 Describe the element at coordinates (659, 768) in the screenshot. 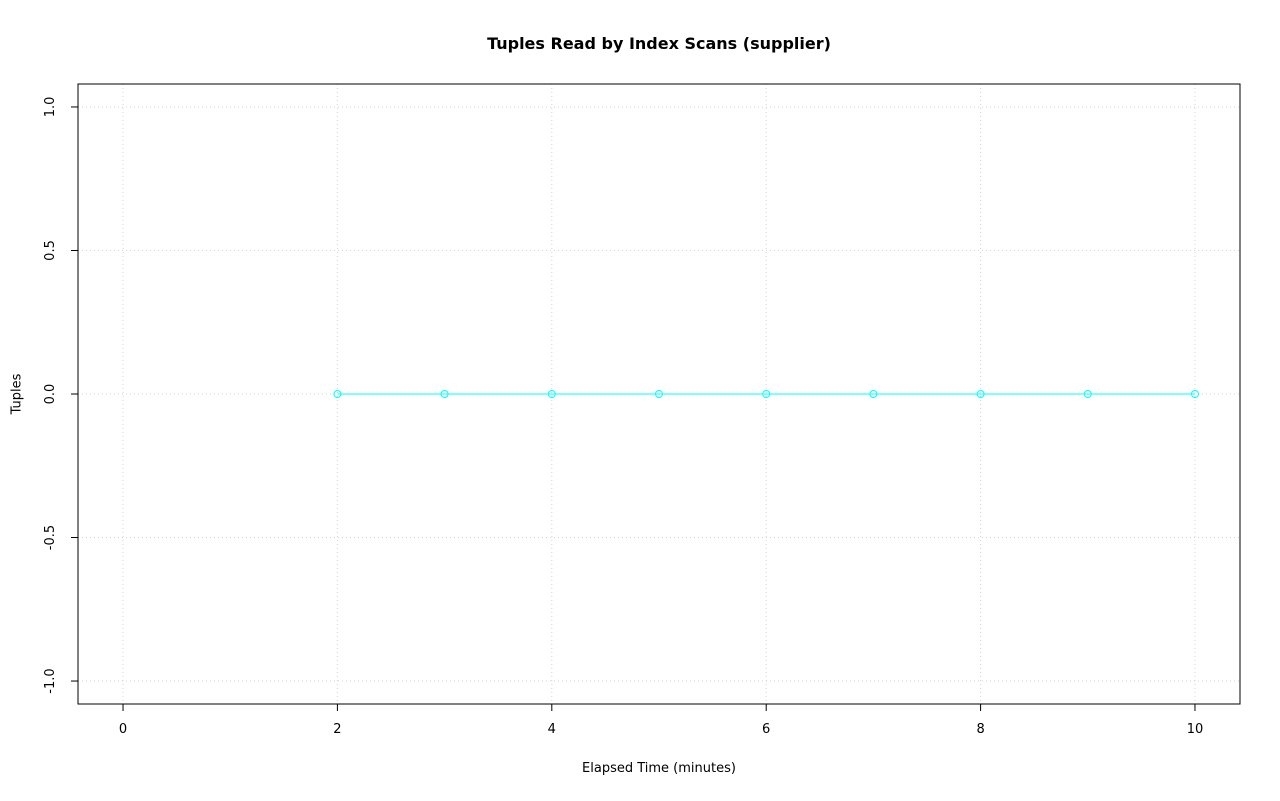

I see `x-axis-label: Elapsed Time (minutes)` at that location.